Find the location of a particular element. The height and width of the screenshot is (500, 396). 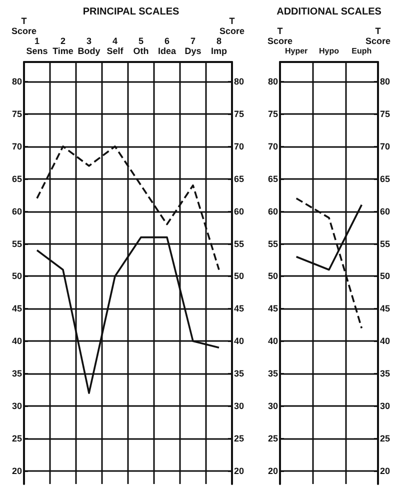

x-tick-label: 8 Imp is located at coordinates (219, 46).